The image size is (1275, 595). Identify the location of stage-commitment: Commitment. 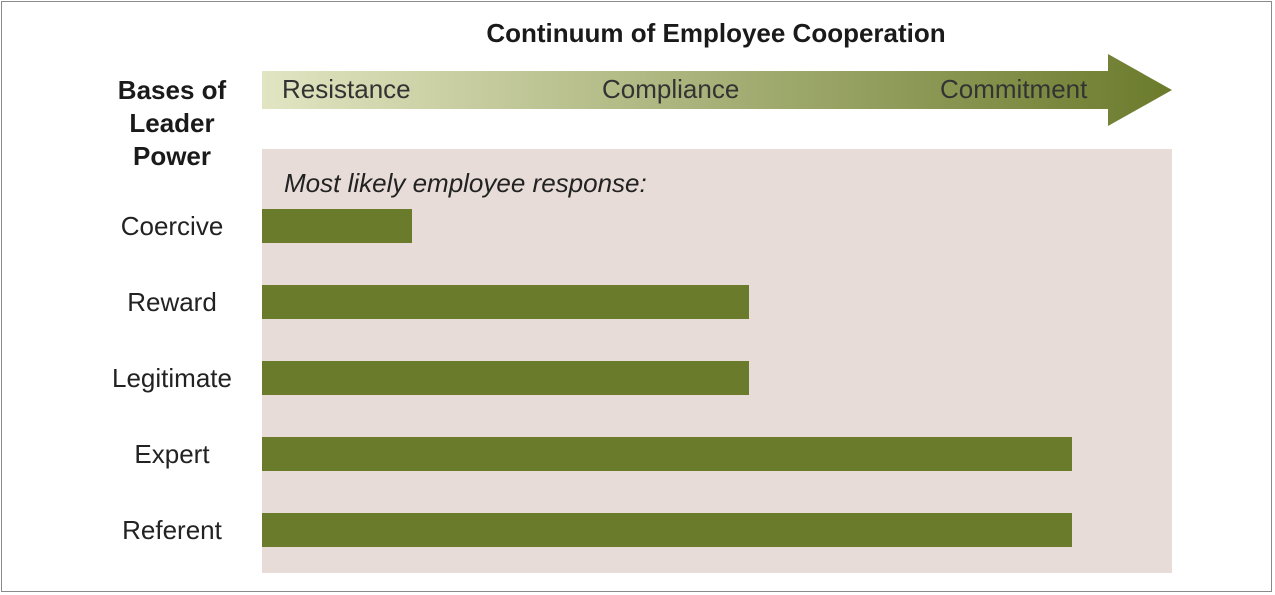
(1014, 89).